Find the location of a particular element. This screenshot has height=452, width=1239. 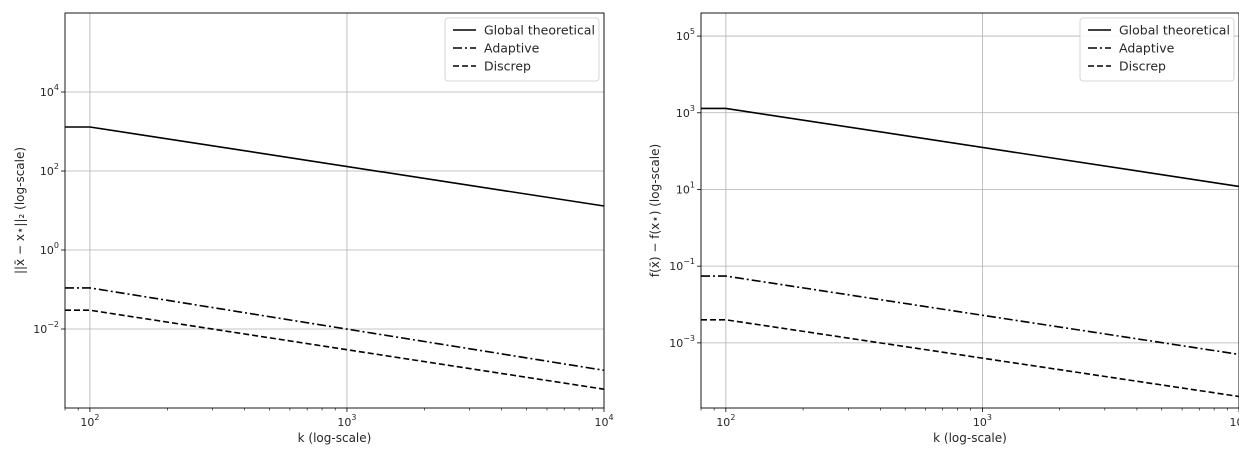

y-tick-label-text: 10⁻¹ is located at coordinates (682, 265).